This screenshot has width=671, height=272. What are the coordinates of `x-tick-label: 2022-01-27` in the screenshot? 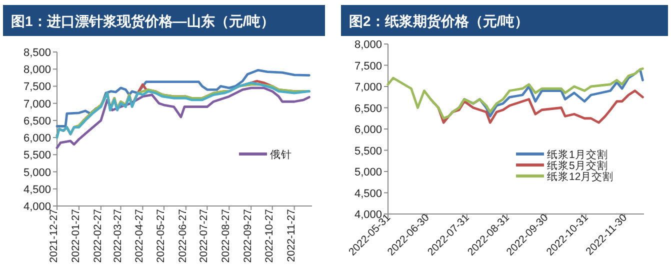 It's located at (76, 235).